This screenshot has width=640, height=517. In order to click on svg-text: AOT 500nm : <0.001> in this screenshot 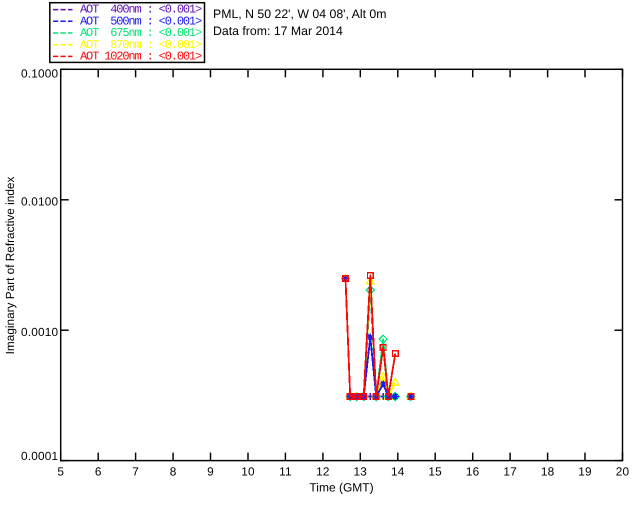, I will do `click(141, 21)`.